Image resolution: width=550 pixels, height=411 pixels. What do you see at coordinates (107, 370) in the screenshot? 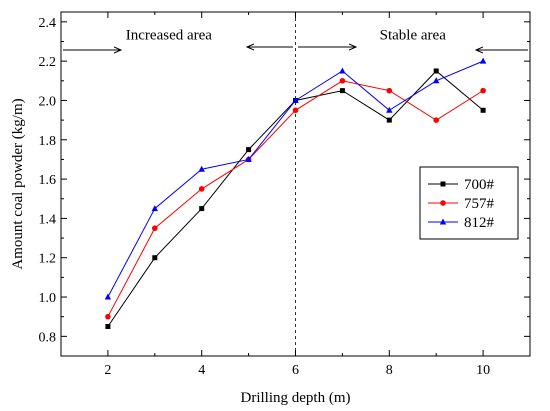
I see `x-tick-label: 2` at bounding box center [107, 370].